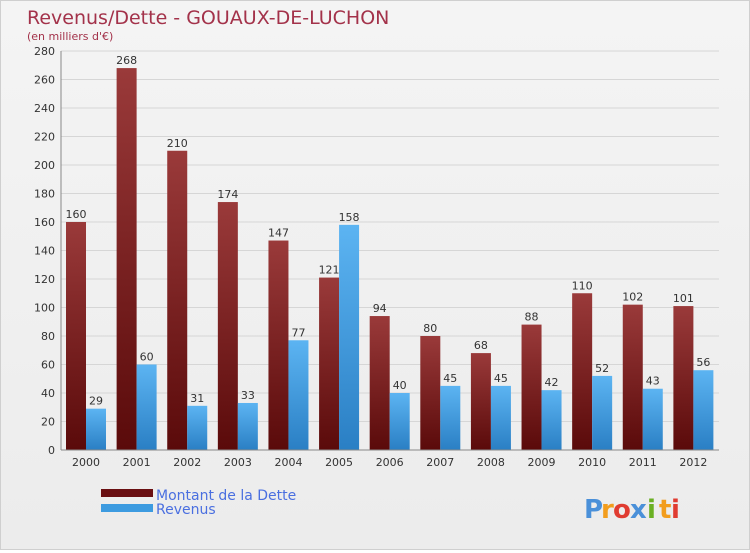 This screenshot has height=553, width=750. Describe the element at coordinates (126, 60) in the screenshot. I see `data-label: 268` at that location.